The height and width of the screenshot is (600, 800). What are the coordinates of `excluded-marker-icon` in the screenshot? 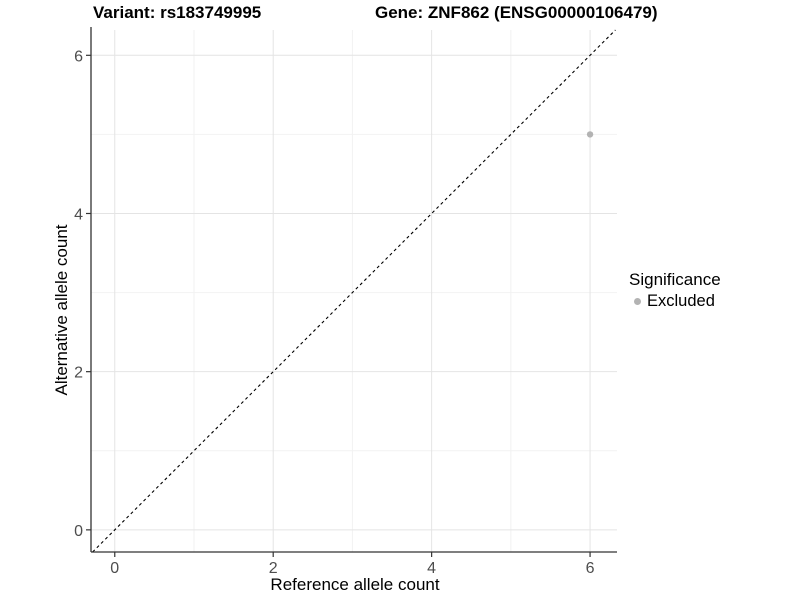 It's located at (637, 301).